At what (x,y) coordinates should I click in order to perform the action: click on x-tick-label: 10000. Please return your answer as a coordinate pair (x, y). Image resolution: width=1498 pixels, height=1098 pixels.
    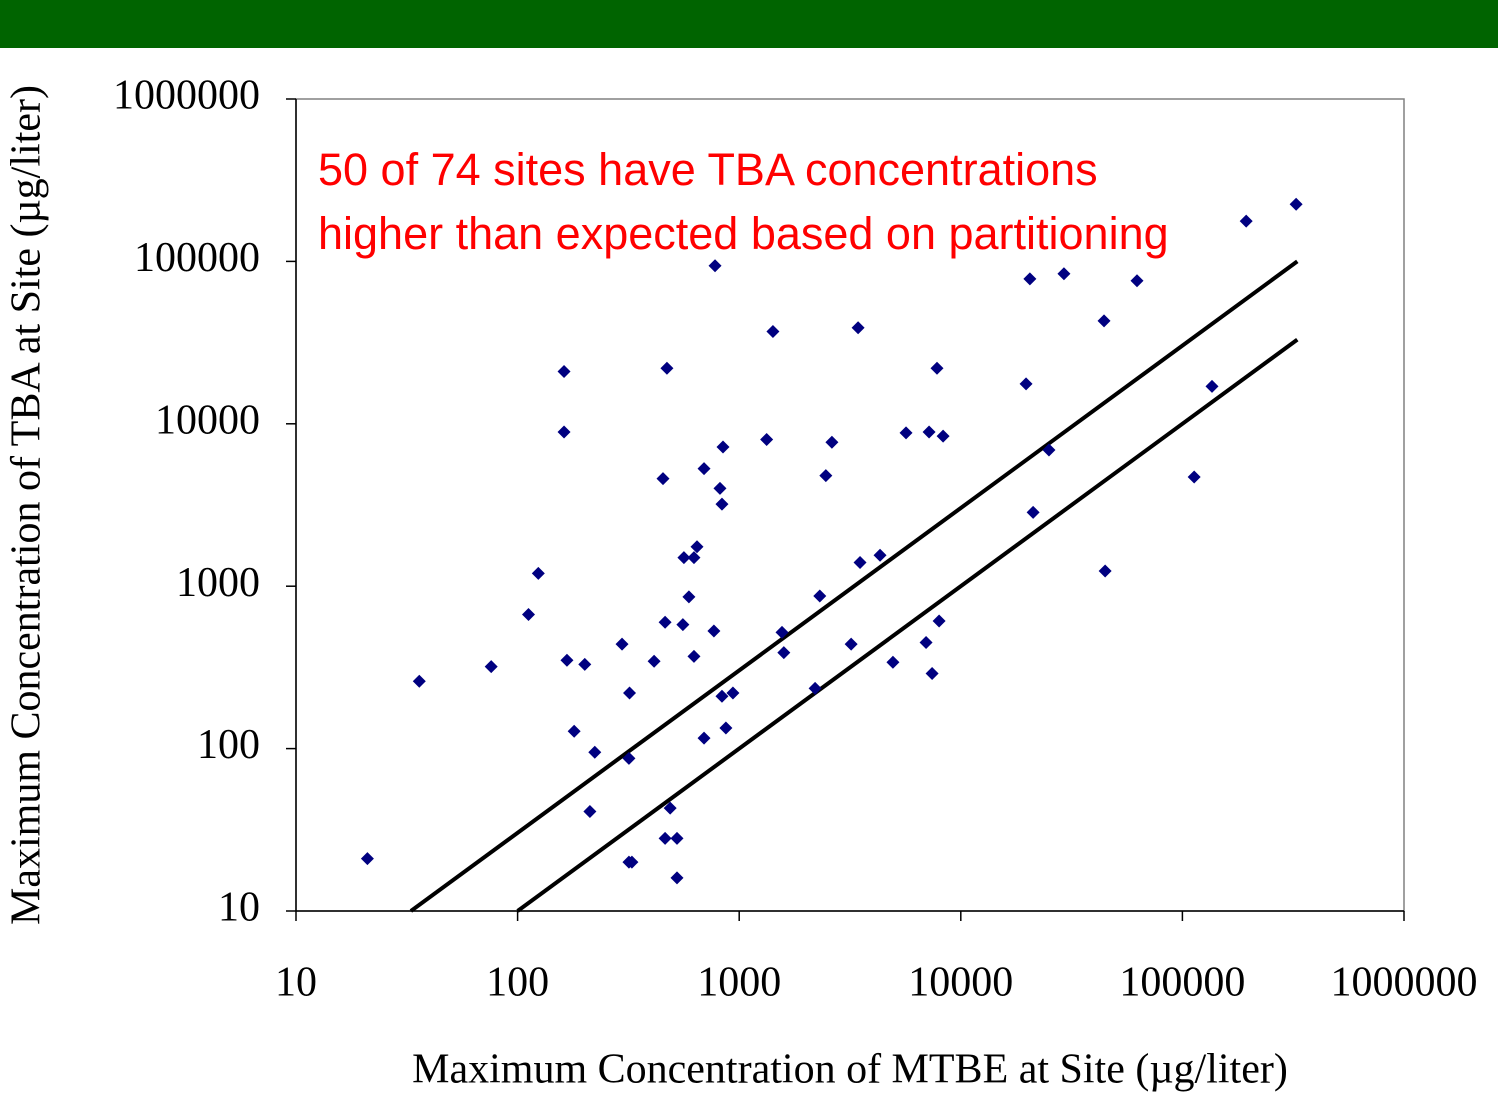
    Looking at the image, I should click on (960, 983).